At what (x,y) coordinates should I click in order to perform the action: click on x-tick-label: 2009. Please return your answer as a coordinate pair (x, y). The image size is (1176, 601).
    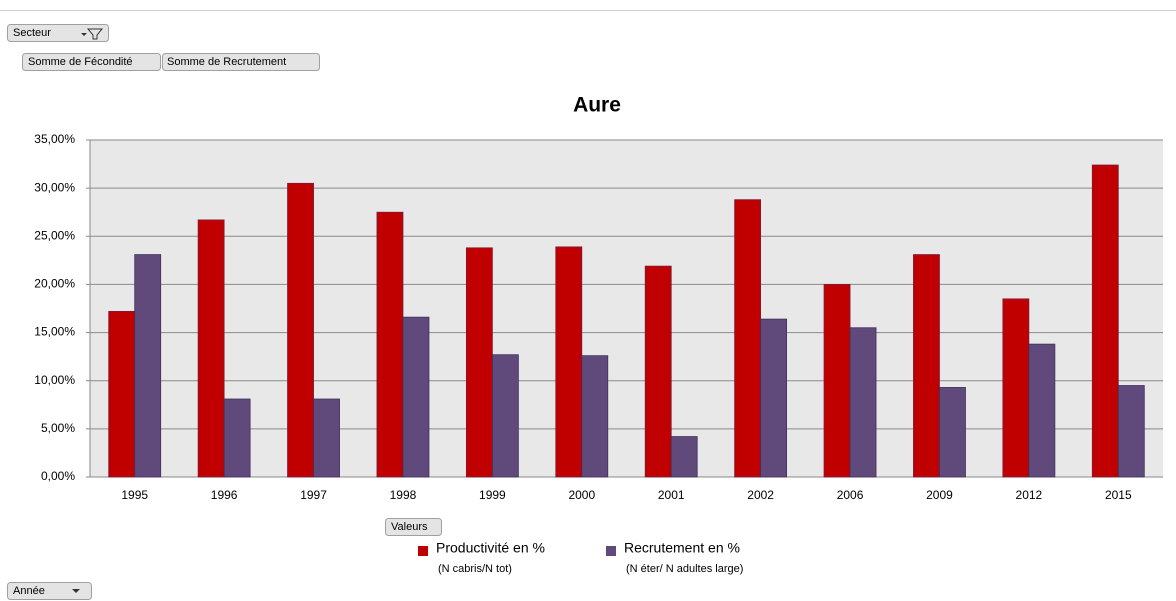
    Looking at the image, I should click on (939, 495).